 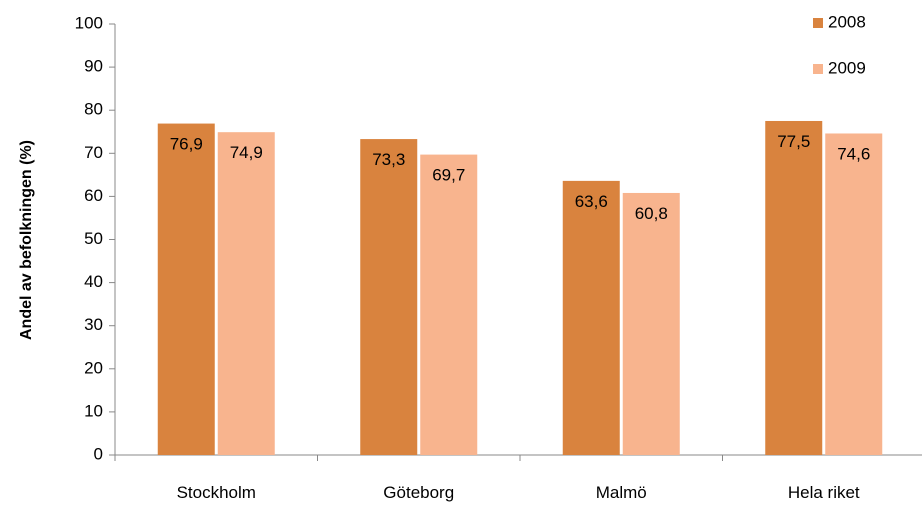 I want to click on data-label: 73,3, so click(x=388, y=159).